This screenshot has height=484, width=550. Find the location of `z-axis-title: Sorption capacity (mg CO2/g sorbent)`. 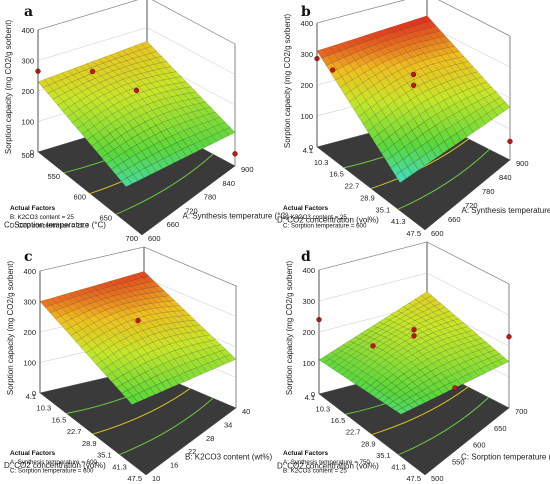

z-axis-title: Sorption capacity (mg CO2/g sorbent) is located at coordinates (10, 328).